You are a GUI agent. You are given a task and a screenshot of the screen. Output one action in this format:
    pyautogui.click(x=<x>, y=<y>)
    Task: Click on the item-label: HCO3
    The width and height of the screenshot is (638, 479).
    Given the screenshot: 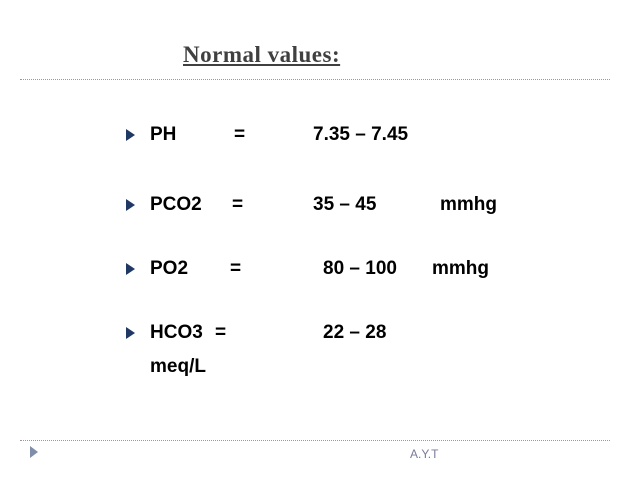 What is the action you would take?
    pyautogui.click(x=176, y=332)
    